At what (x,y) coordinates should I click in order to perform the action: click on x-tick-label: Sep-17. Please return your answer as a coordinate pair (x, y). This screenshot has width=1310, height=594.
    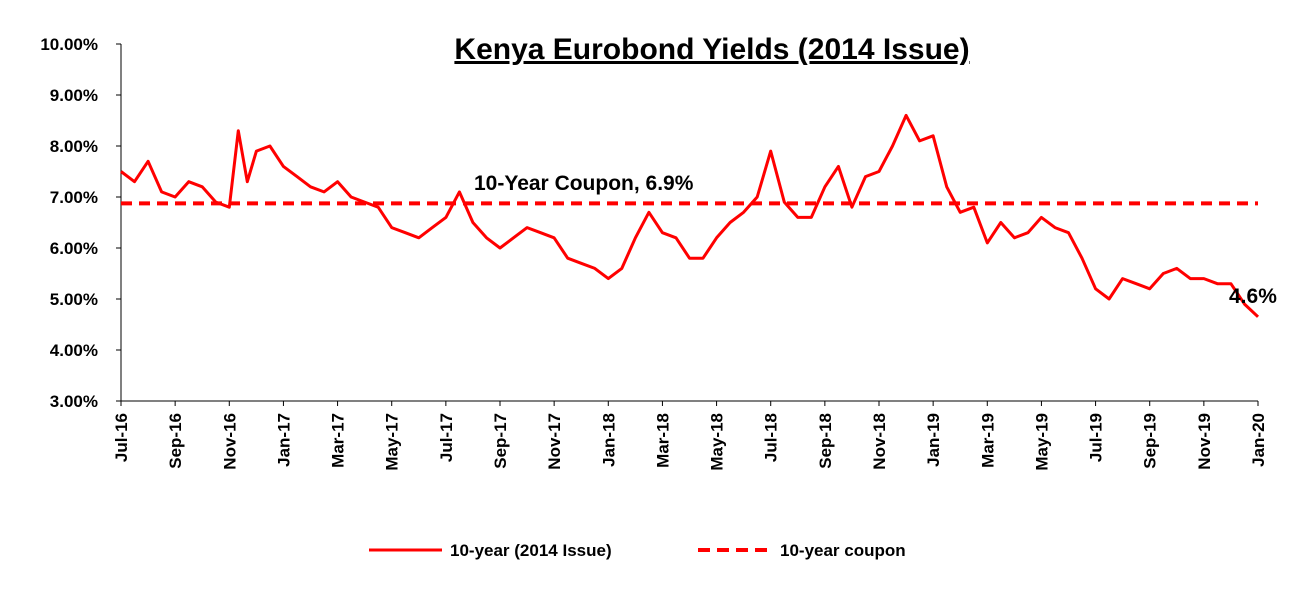
    Looking at the image, I should click on (500, 441).